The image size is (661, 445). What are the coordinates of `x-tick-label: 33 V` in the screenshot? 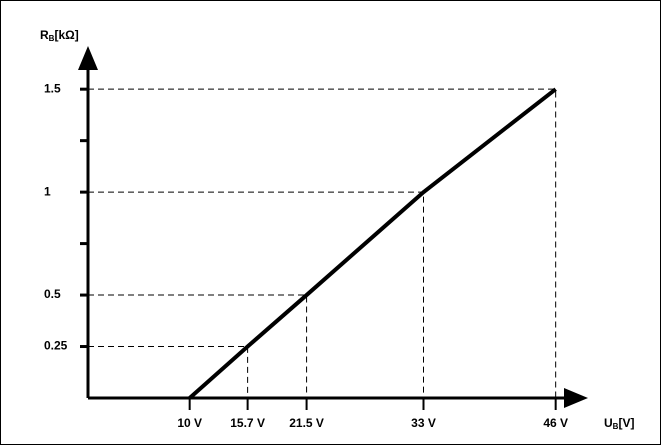 It's located at (423, 423).